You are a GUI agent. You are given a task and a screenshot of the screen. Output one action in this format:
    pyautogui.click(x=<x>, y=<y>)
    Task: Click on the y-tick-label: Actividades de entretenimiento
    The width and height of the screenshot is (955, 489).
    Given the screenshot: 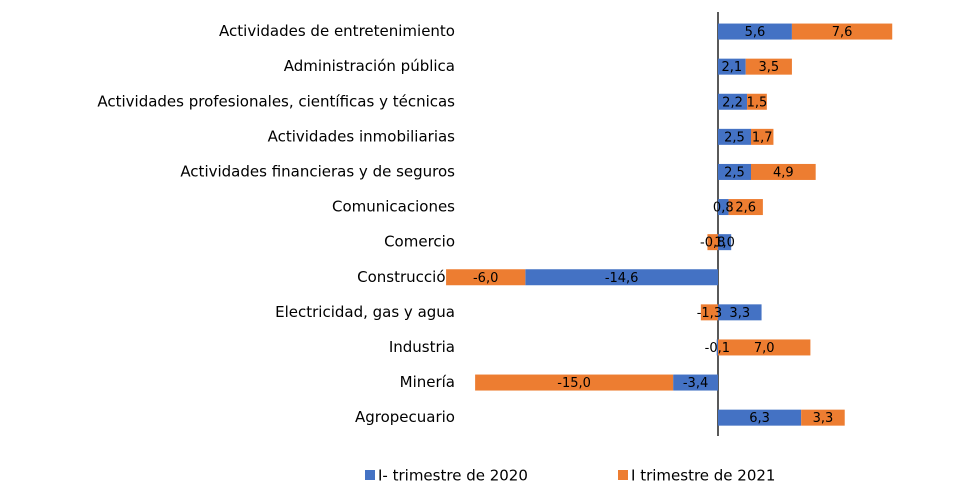 What is the action you would take?
    pyautogui.click(x=337, y=31)
    